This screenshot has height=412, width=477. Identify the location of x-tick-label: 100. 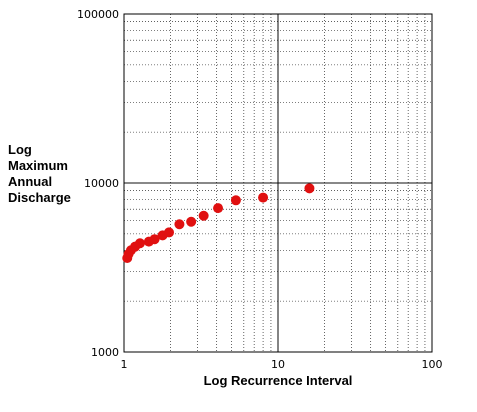
(432, 364).